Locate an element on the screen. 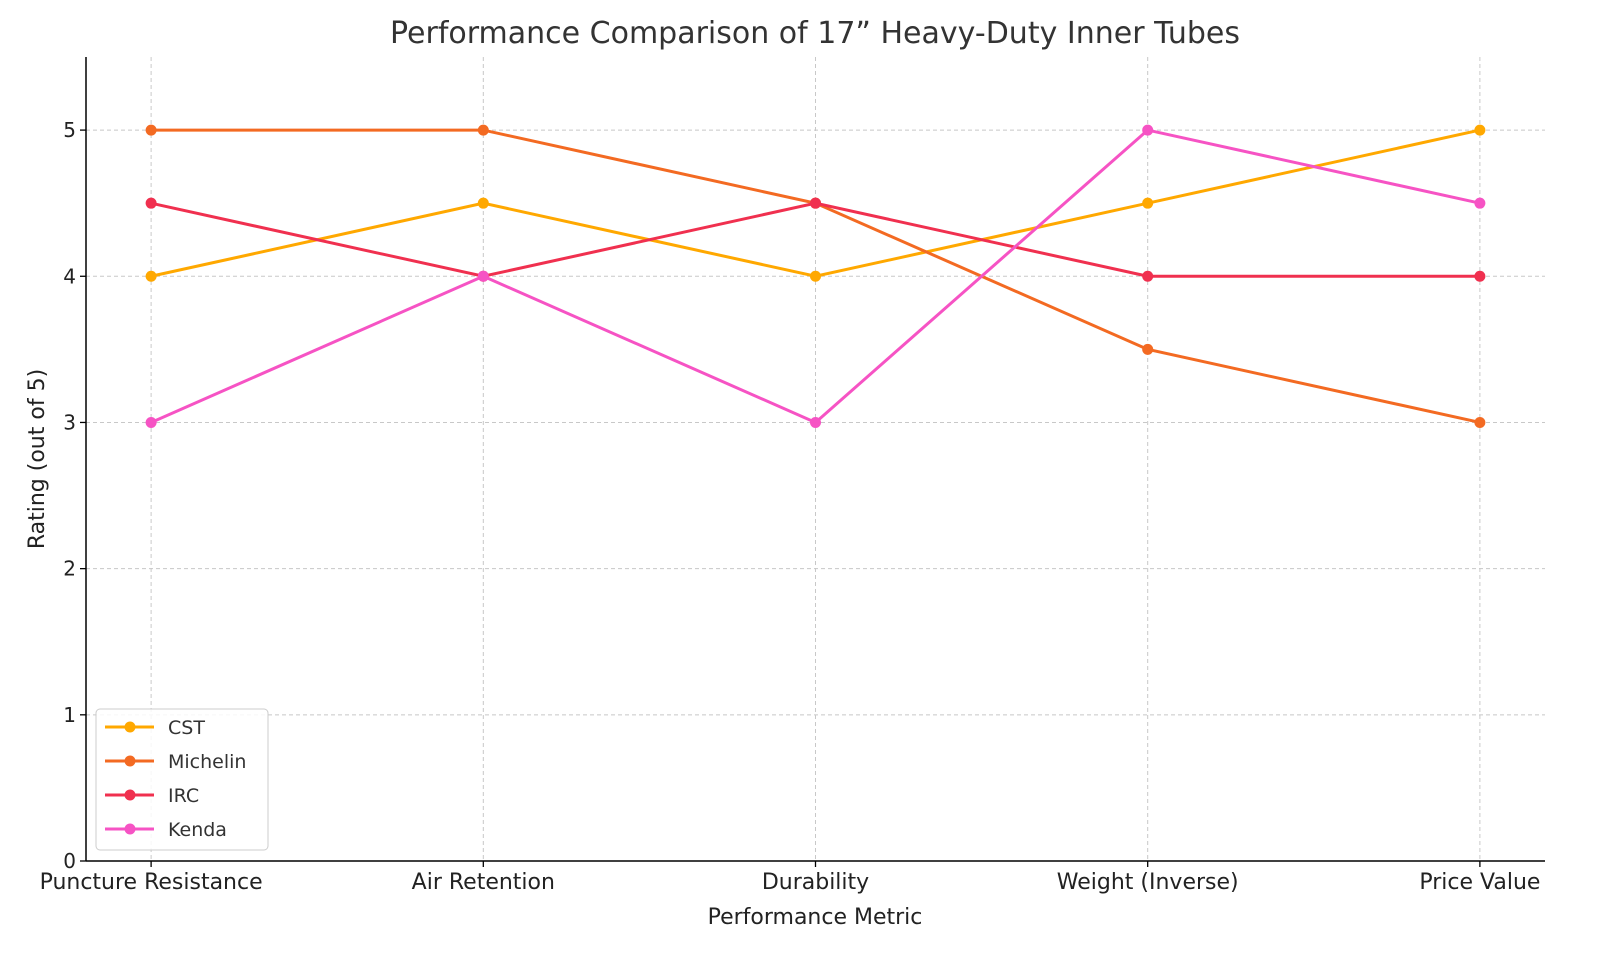  legend-marker-irc is located at coordinates (130, 795).